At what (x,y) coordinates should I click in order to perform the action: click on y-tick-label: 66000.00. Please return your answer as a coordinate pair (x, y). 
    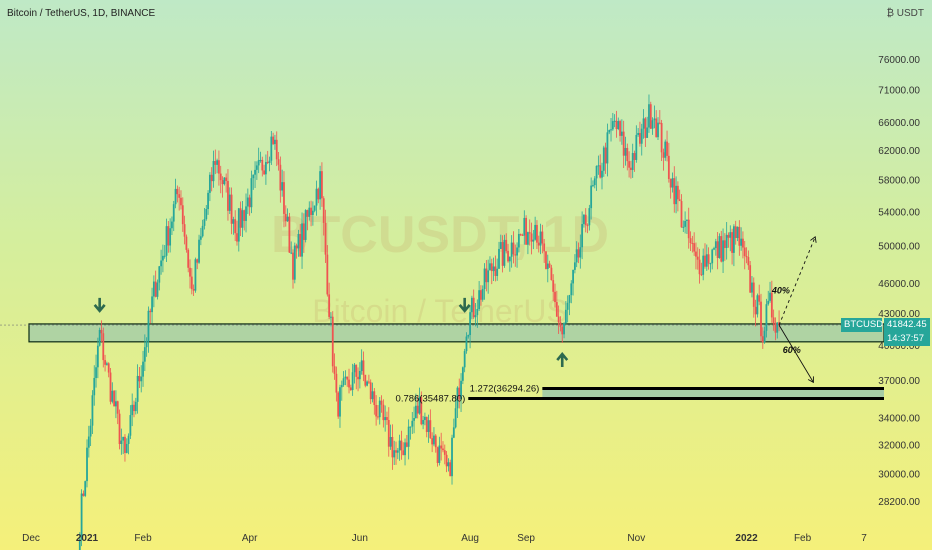
    Looking at the image, I should click on (899, 123).